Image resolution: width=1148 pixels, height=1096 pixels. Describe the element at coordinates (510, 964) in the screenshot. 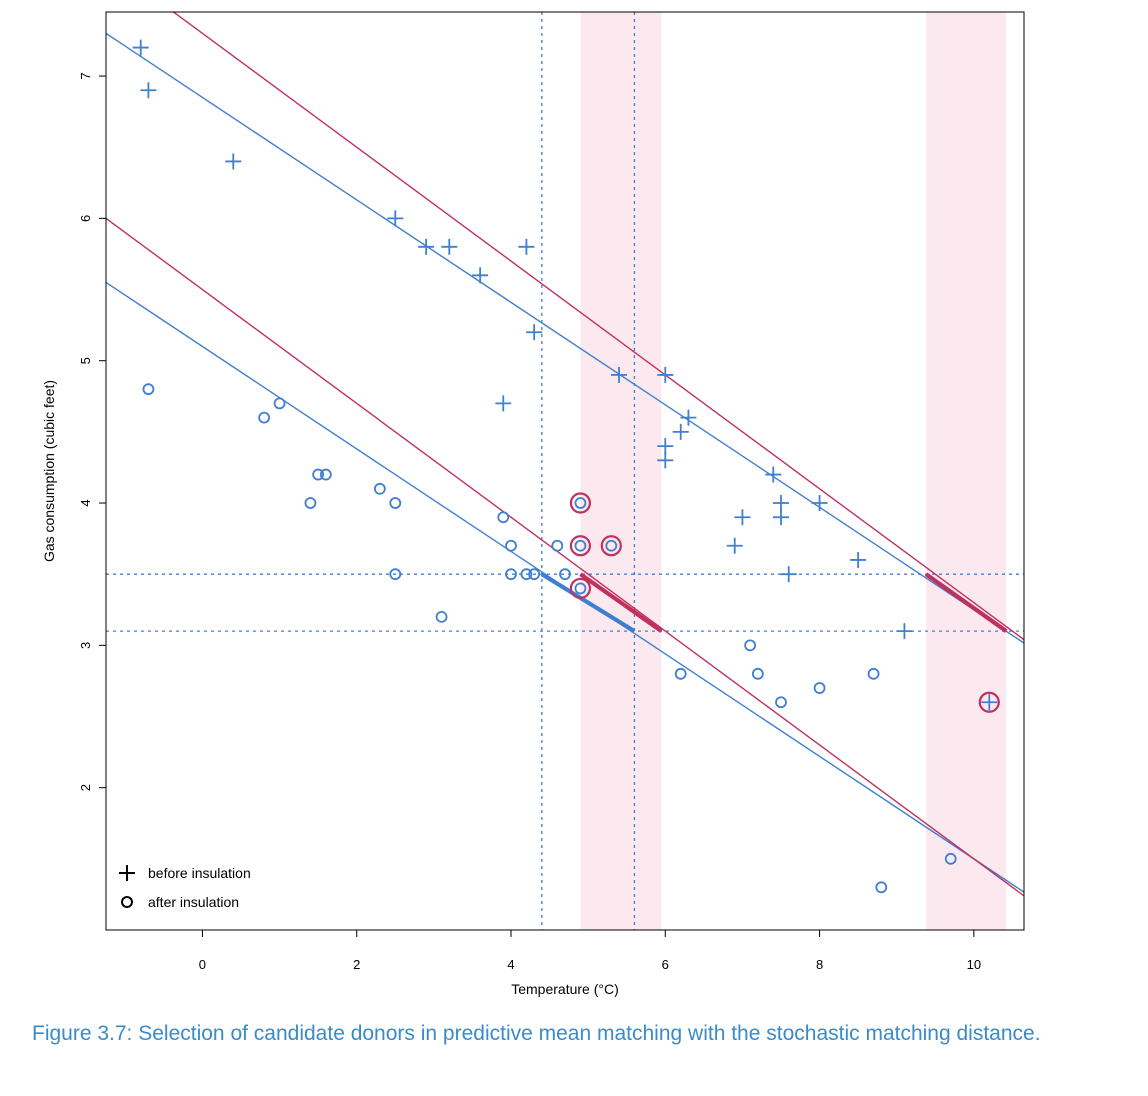

I see `x-tick-label-2: 4` at that location.